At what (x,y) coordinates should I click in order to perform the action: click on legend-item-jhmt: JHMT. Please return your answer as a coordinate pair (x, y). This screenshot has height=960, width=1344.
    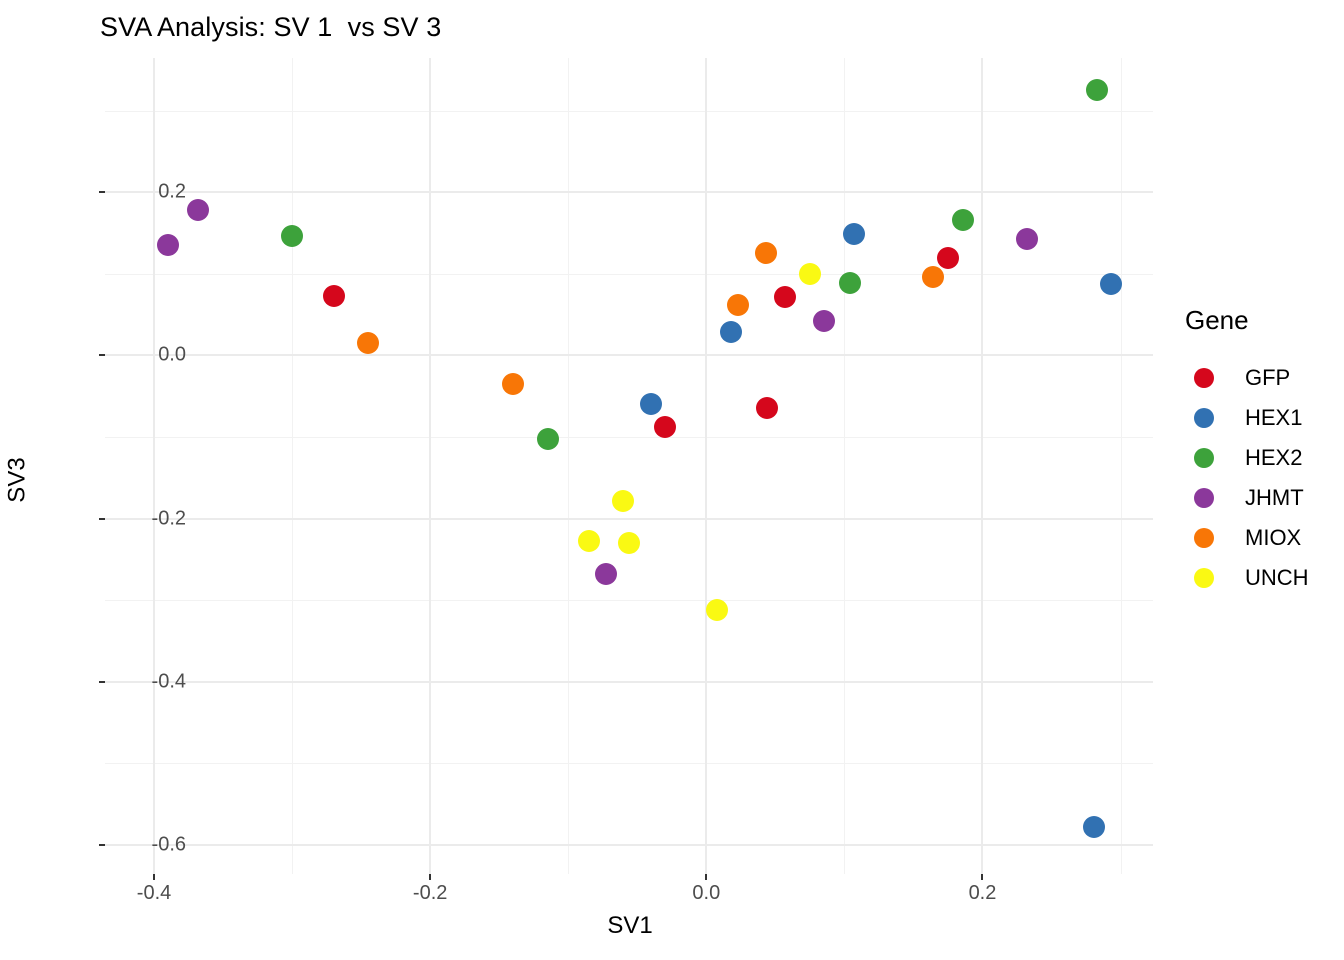
    Looking at the image, I should click on (1262, 498).